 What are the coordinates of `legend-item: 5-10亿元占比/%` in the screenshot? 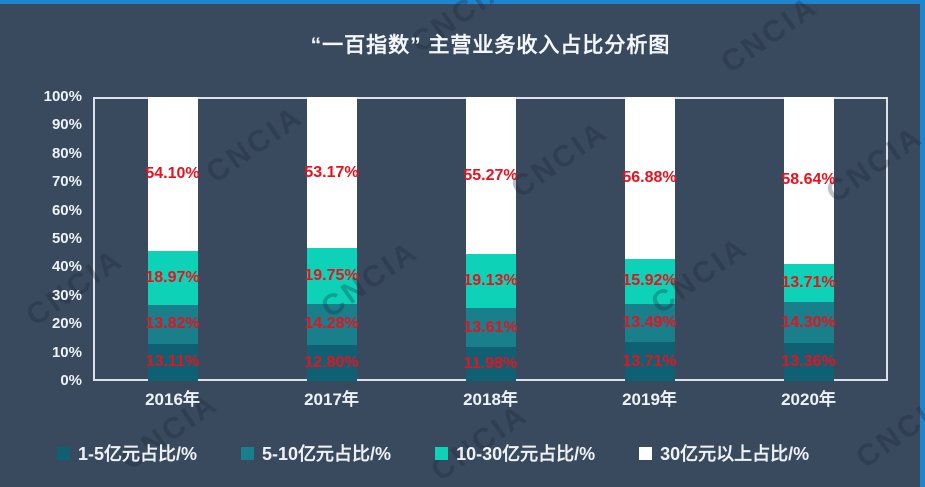 It's located at (316, 453).